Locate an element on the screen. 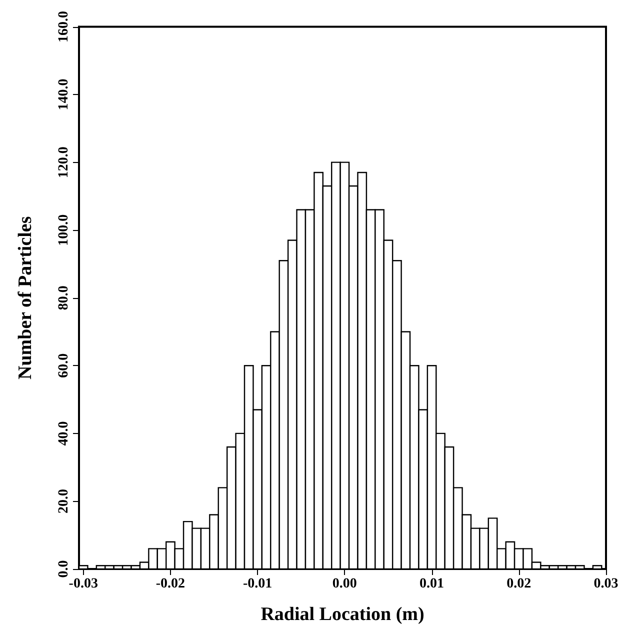 The height and width of the screenshot is (639, 640). y-tick-label: 20.0 is located at coordinates (64, 501).